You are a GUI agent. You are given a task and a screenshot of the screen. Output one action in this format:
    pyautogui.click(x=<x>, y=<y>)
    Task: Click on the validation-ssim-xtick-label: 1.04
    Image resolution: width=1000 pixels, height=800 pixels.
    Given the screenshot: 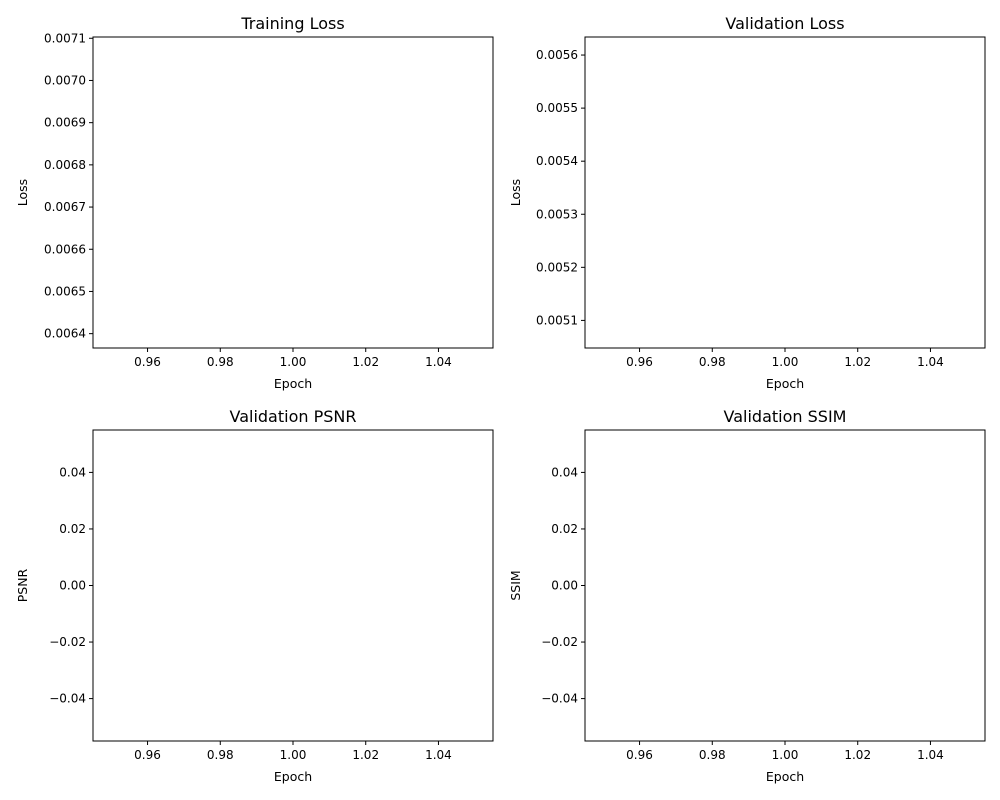 What is the action you would take?
    pyautogui.click(x=930, y=755)
    